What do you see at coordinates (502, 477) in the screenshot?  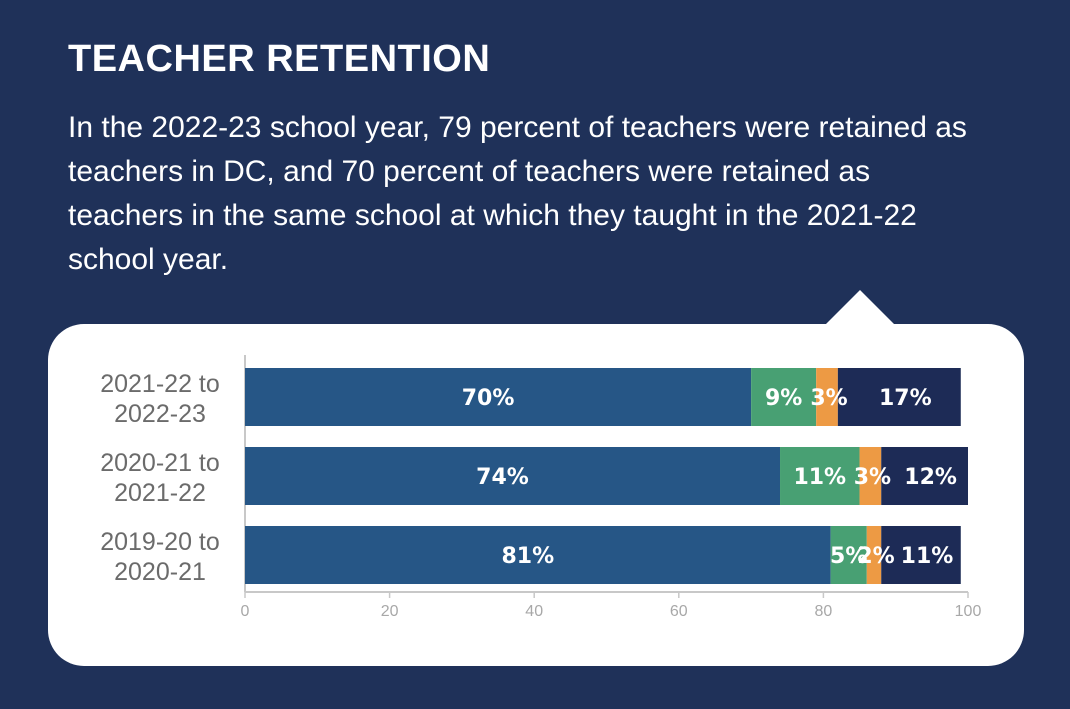 I see `data-label: 74%` at bounding box center [502, 477].